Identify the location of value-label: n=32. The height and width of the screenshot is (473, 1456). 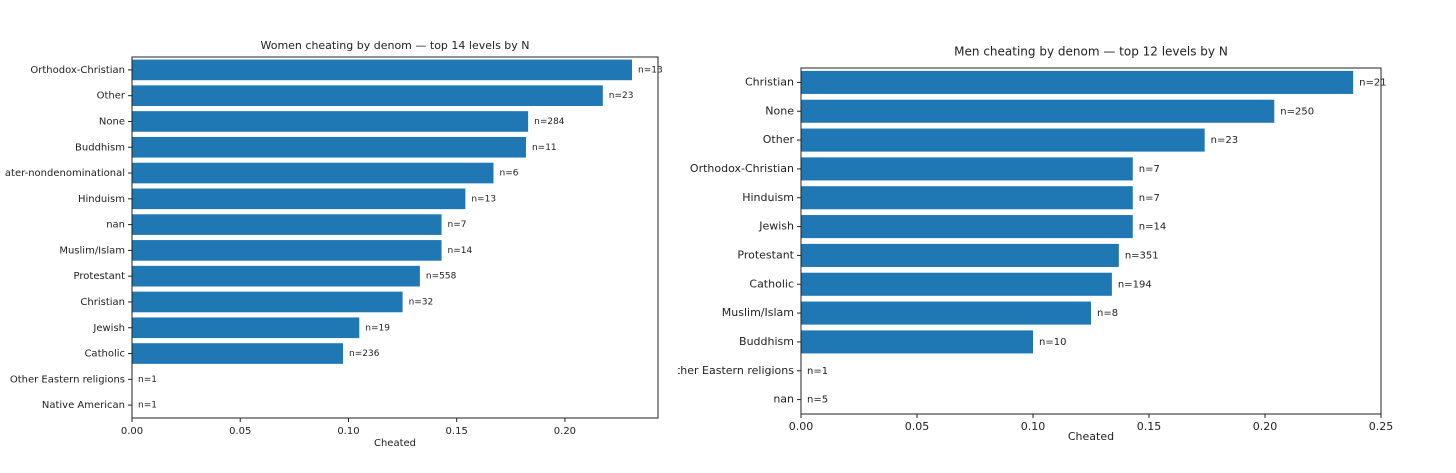
(421, 302).